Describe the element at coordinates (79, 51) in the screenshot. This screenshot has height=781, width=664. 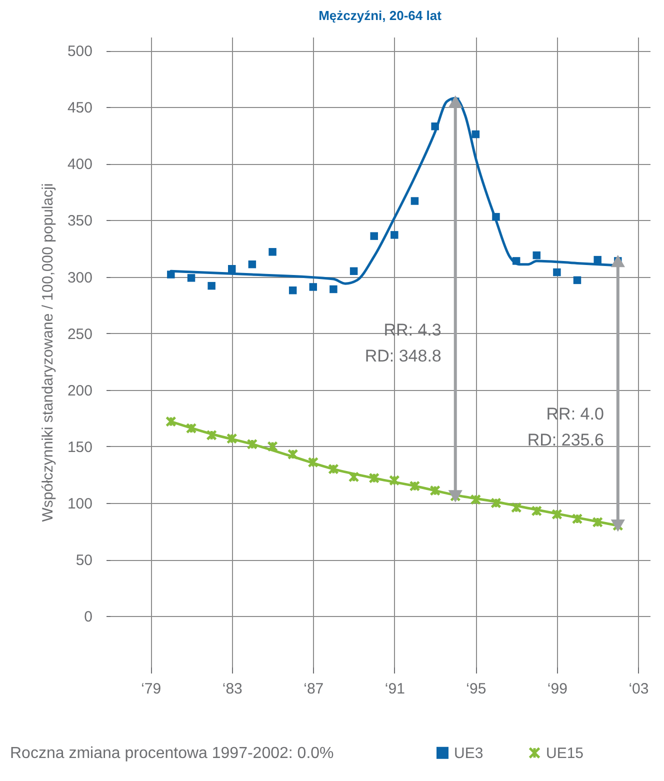
I see `y-tick-label: 500` at that location.